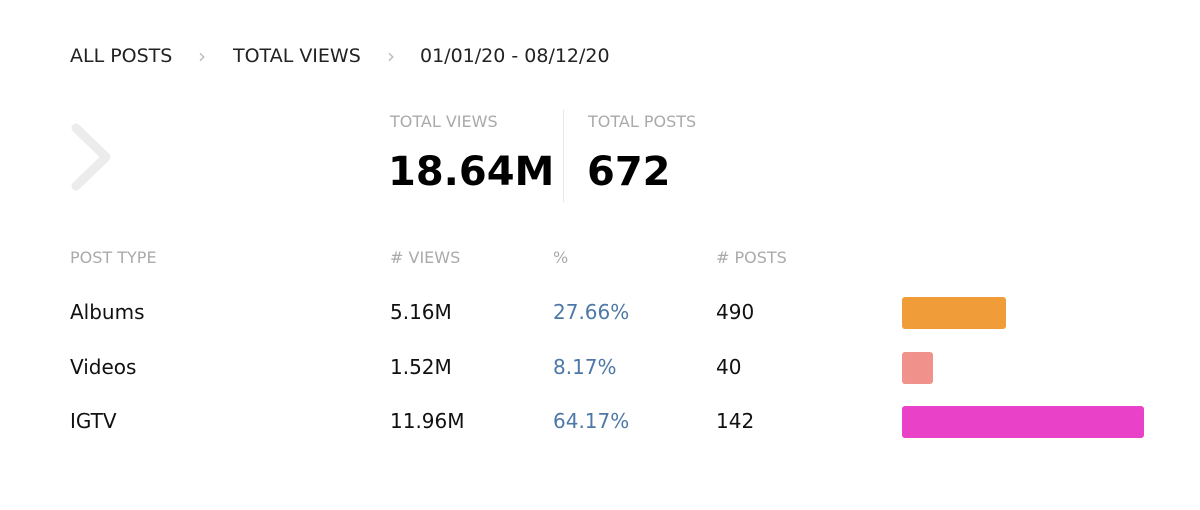 The image size is (1200, 510). I want to click on views: 1.52M, so click(421, 367).